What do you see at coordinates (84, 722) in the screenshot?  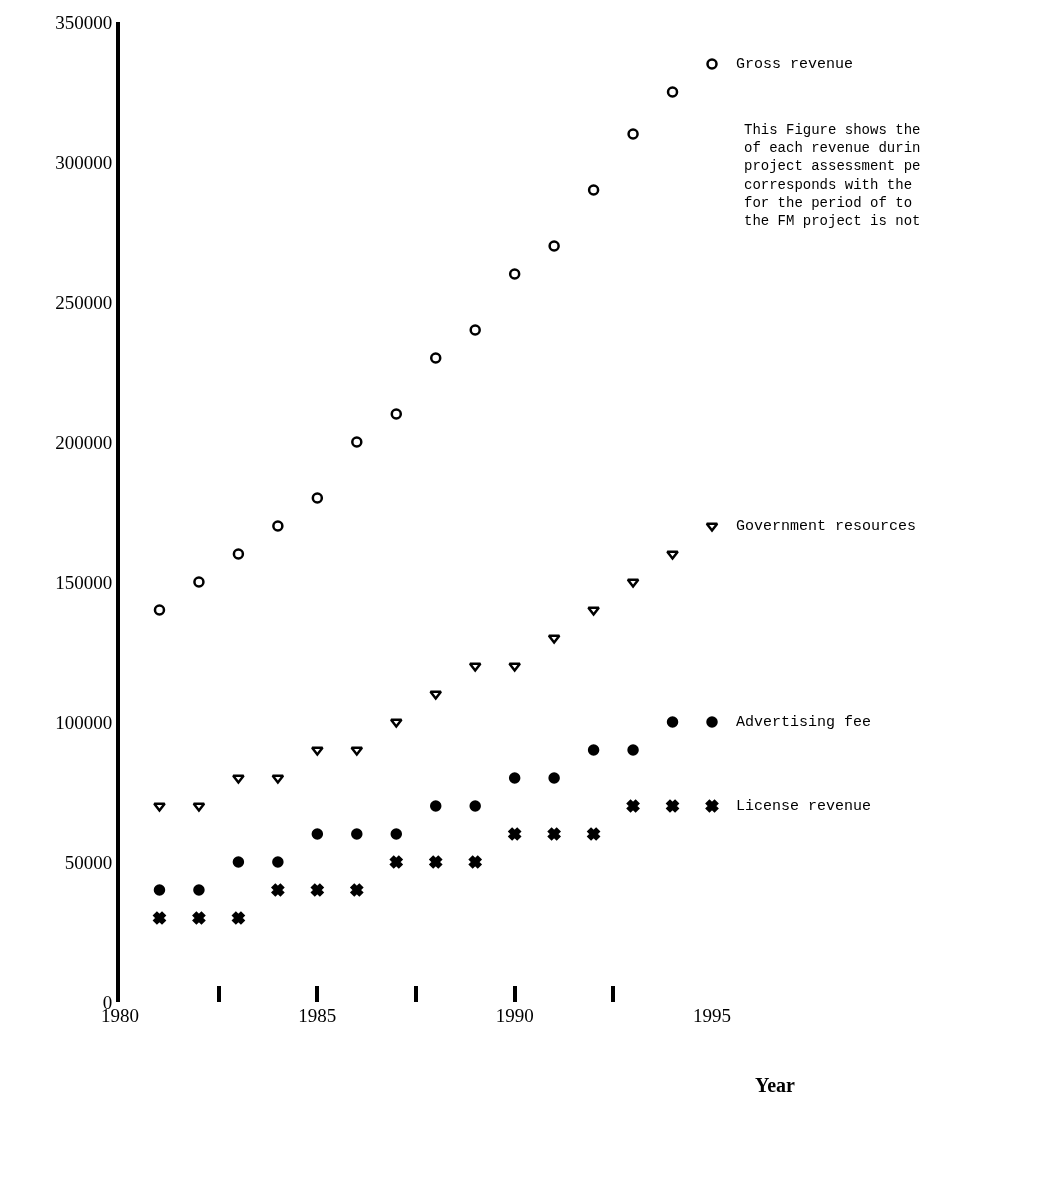 I see `y-tick-label: 100000` at bounding box center [84, 722].